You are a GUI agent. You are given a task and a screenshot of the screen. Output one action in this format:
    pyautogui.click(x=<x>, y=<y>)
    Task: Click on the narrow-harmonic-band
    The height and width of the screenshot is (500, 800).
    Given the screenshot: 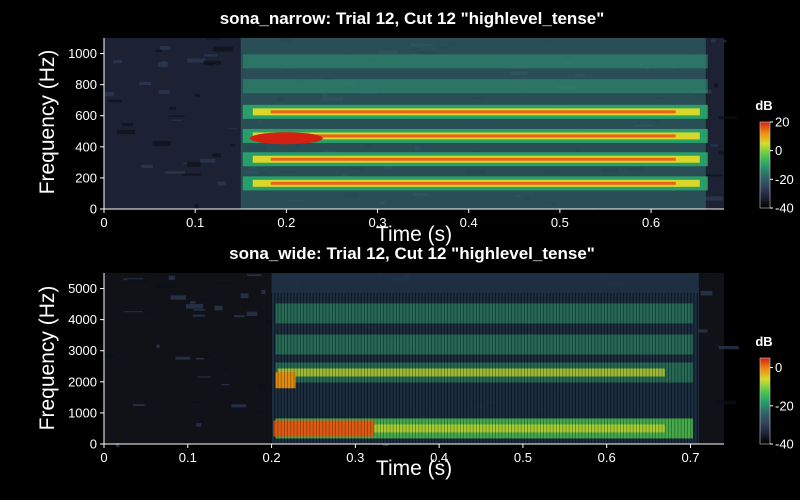 What is the action you would take?
    pyautogui.click(x=475, y=86)
    